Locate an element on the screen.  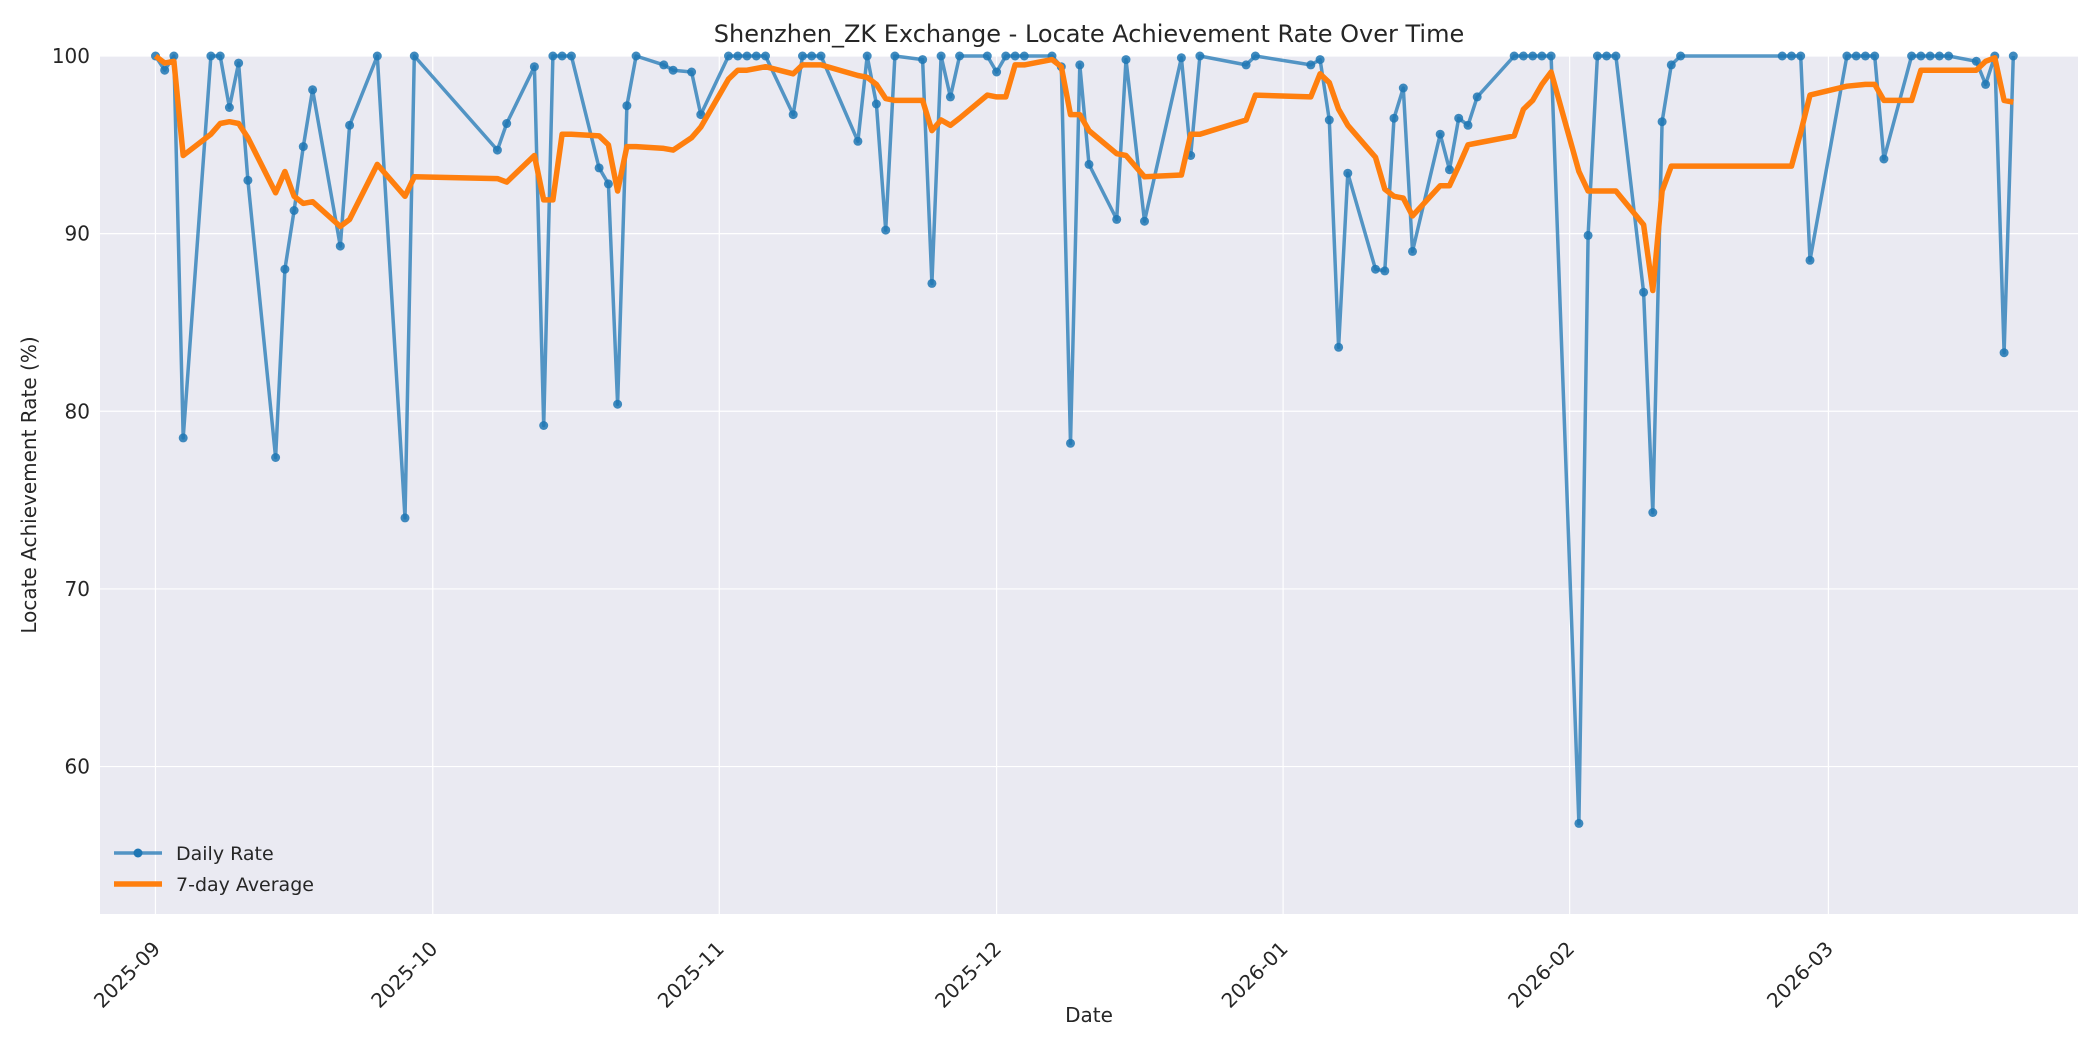
legend: Daily Rate 7-day Average is located at coordinates (214, 869).